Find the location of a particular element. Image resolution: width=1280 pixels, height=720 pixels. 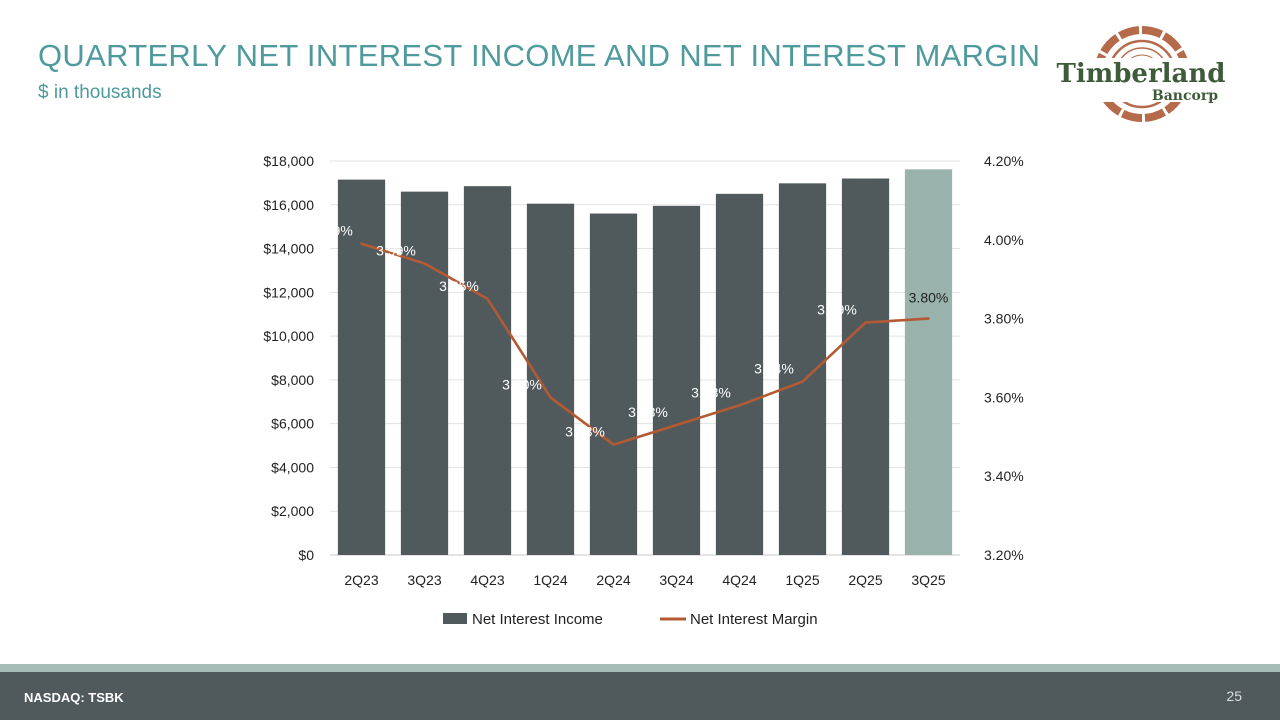

x-axis-tick-label: 1Q25 is located at coordinates (802, 580).